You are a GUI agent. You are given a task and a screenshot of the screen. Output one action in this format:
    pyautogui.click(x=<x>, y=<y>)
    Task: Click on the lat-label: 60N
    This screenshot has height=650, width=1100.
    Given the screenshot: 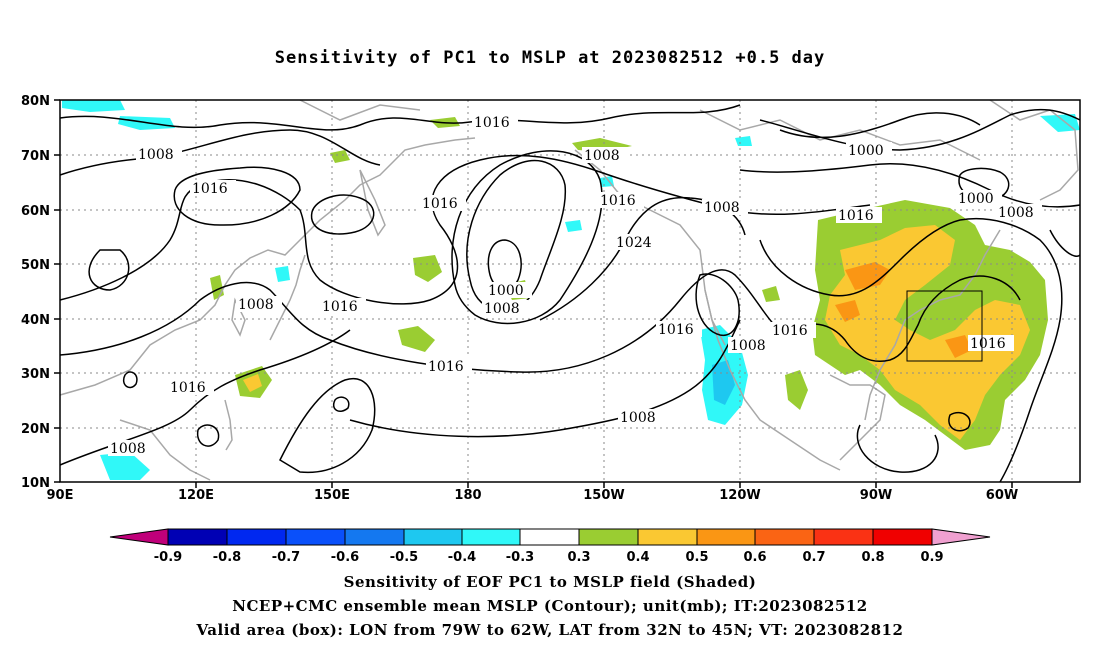 What is the action you would take?
    pyautogui.click(x=35, y=211)
    